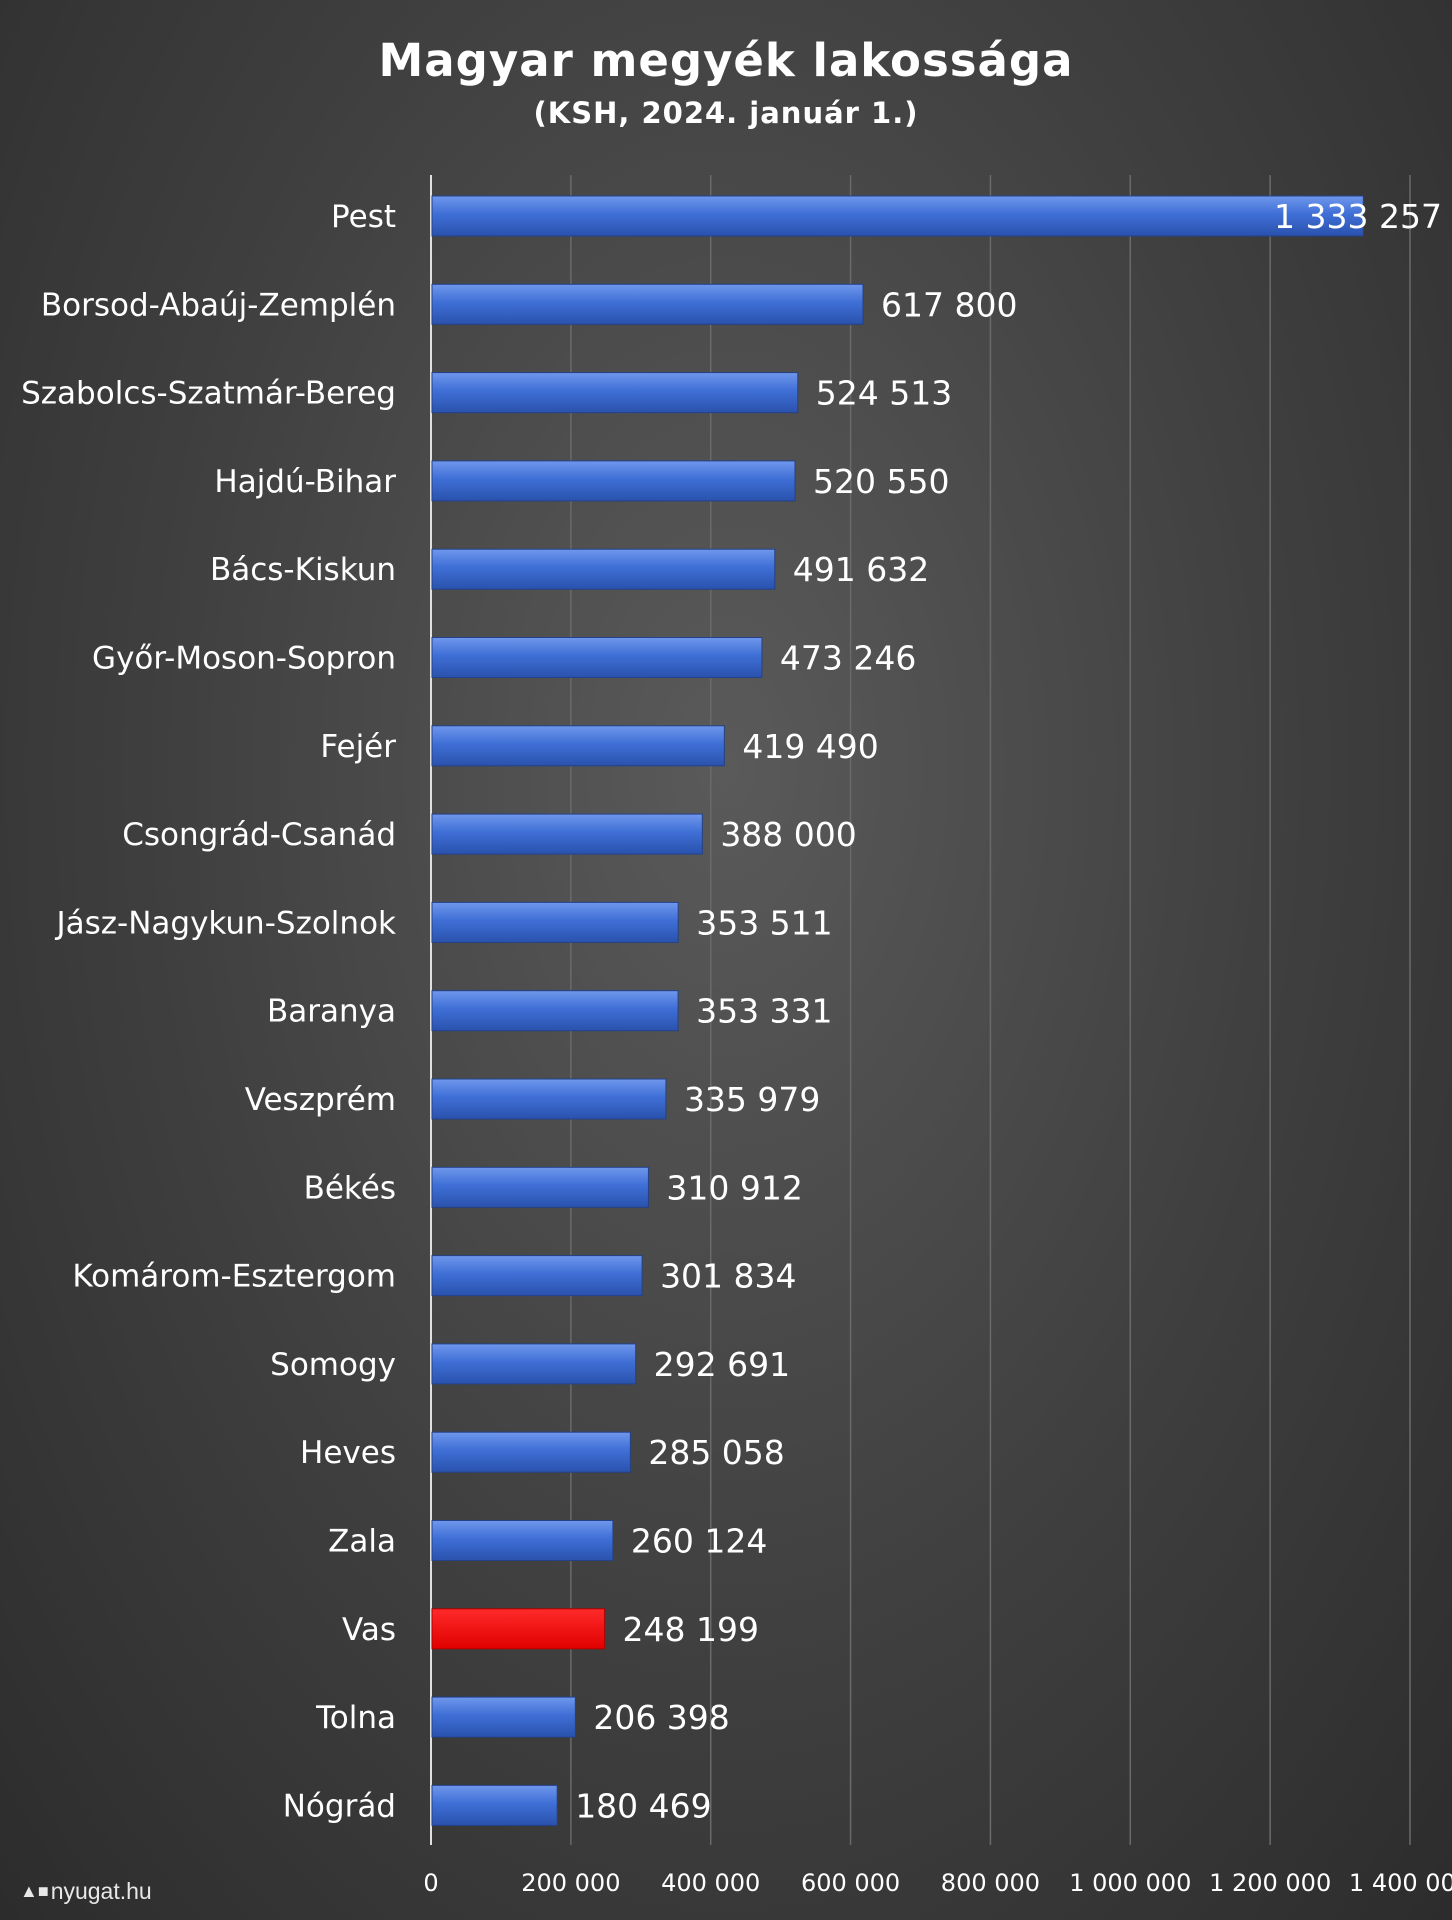  Describe the element at coordinates (305, 482) in the screenshot. I see `category-label: Hajdú-Bihar` at that location.